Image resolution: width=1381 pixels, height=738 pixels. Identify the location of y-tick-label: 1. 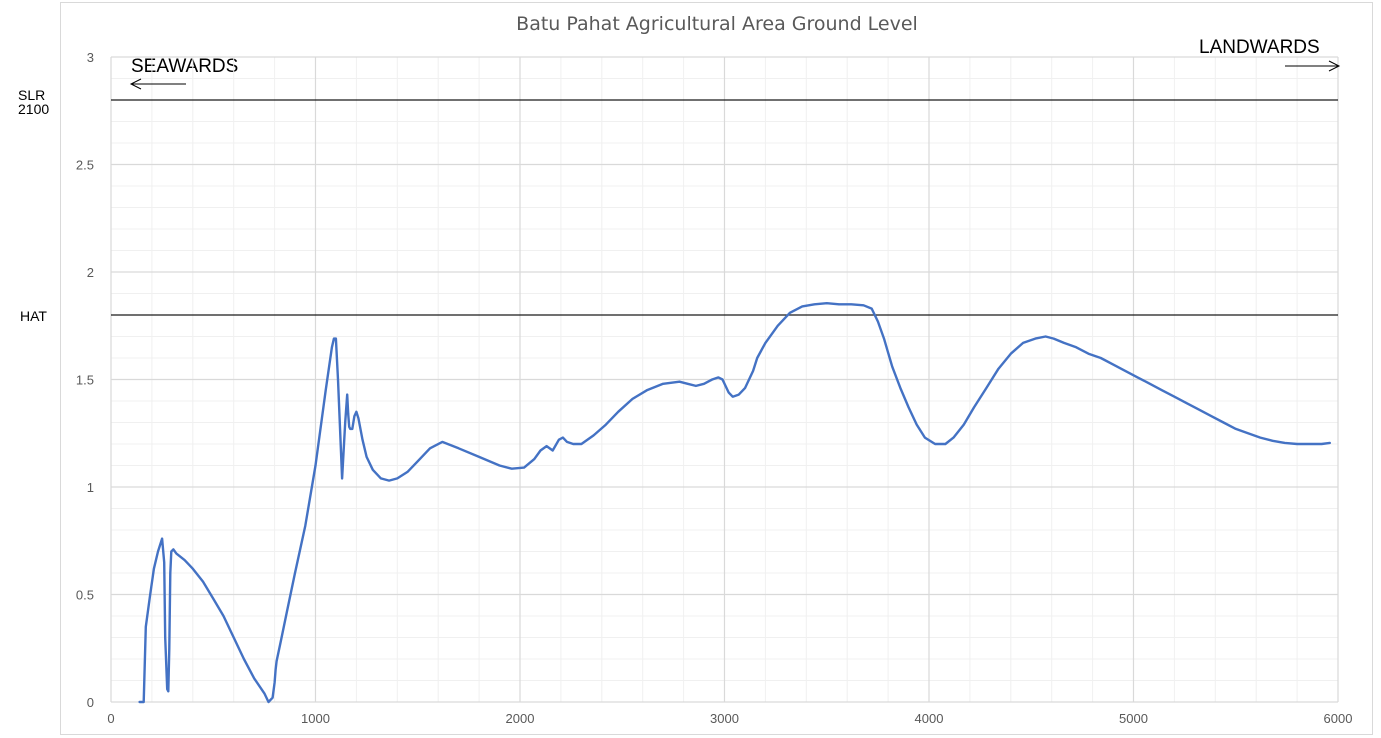
(90, 487).